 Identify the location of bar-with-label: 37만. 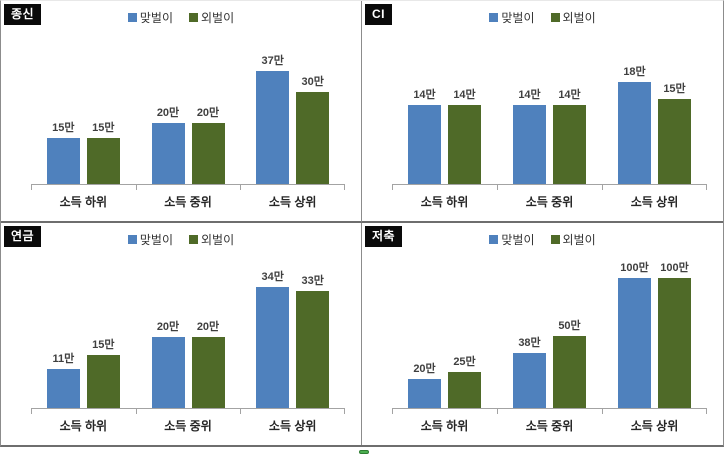
(273, 110).